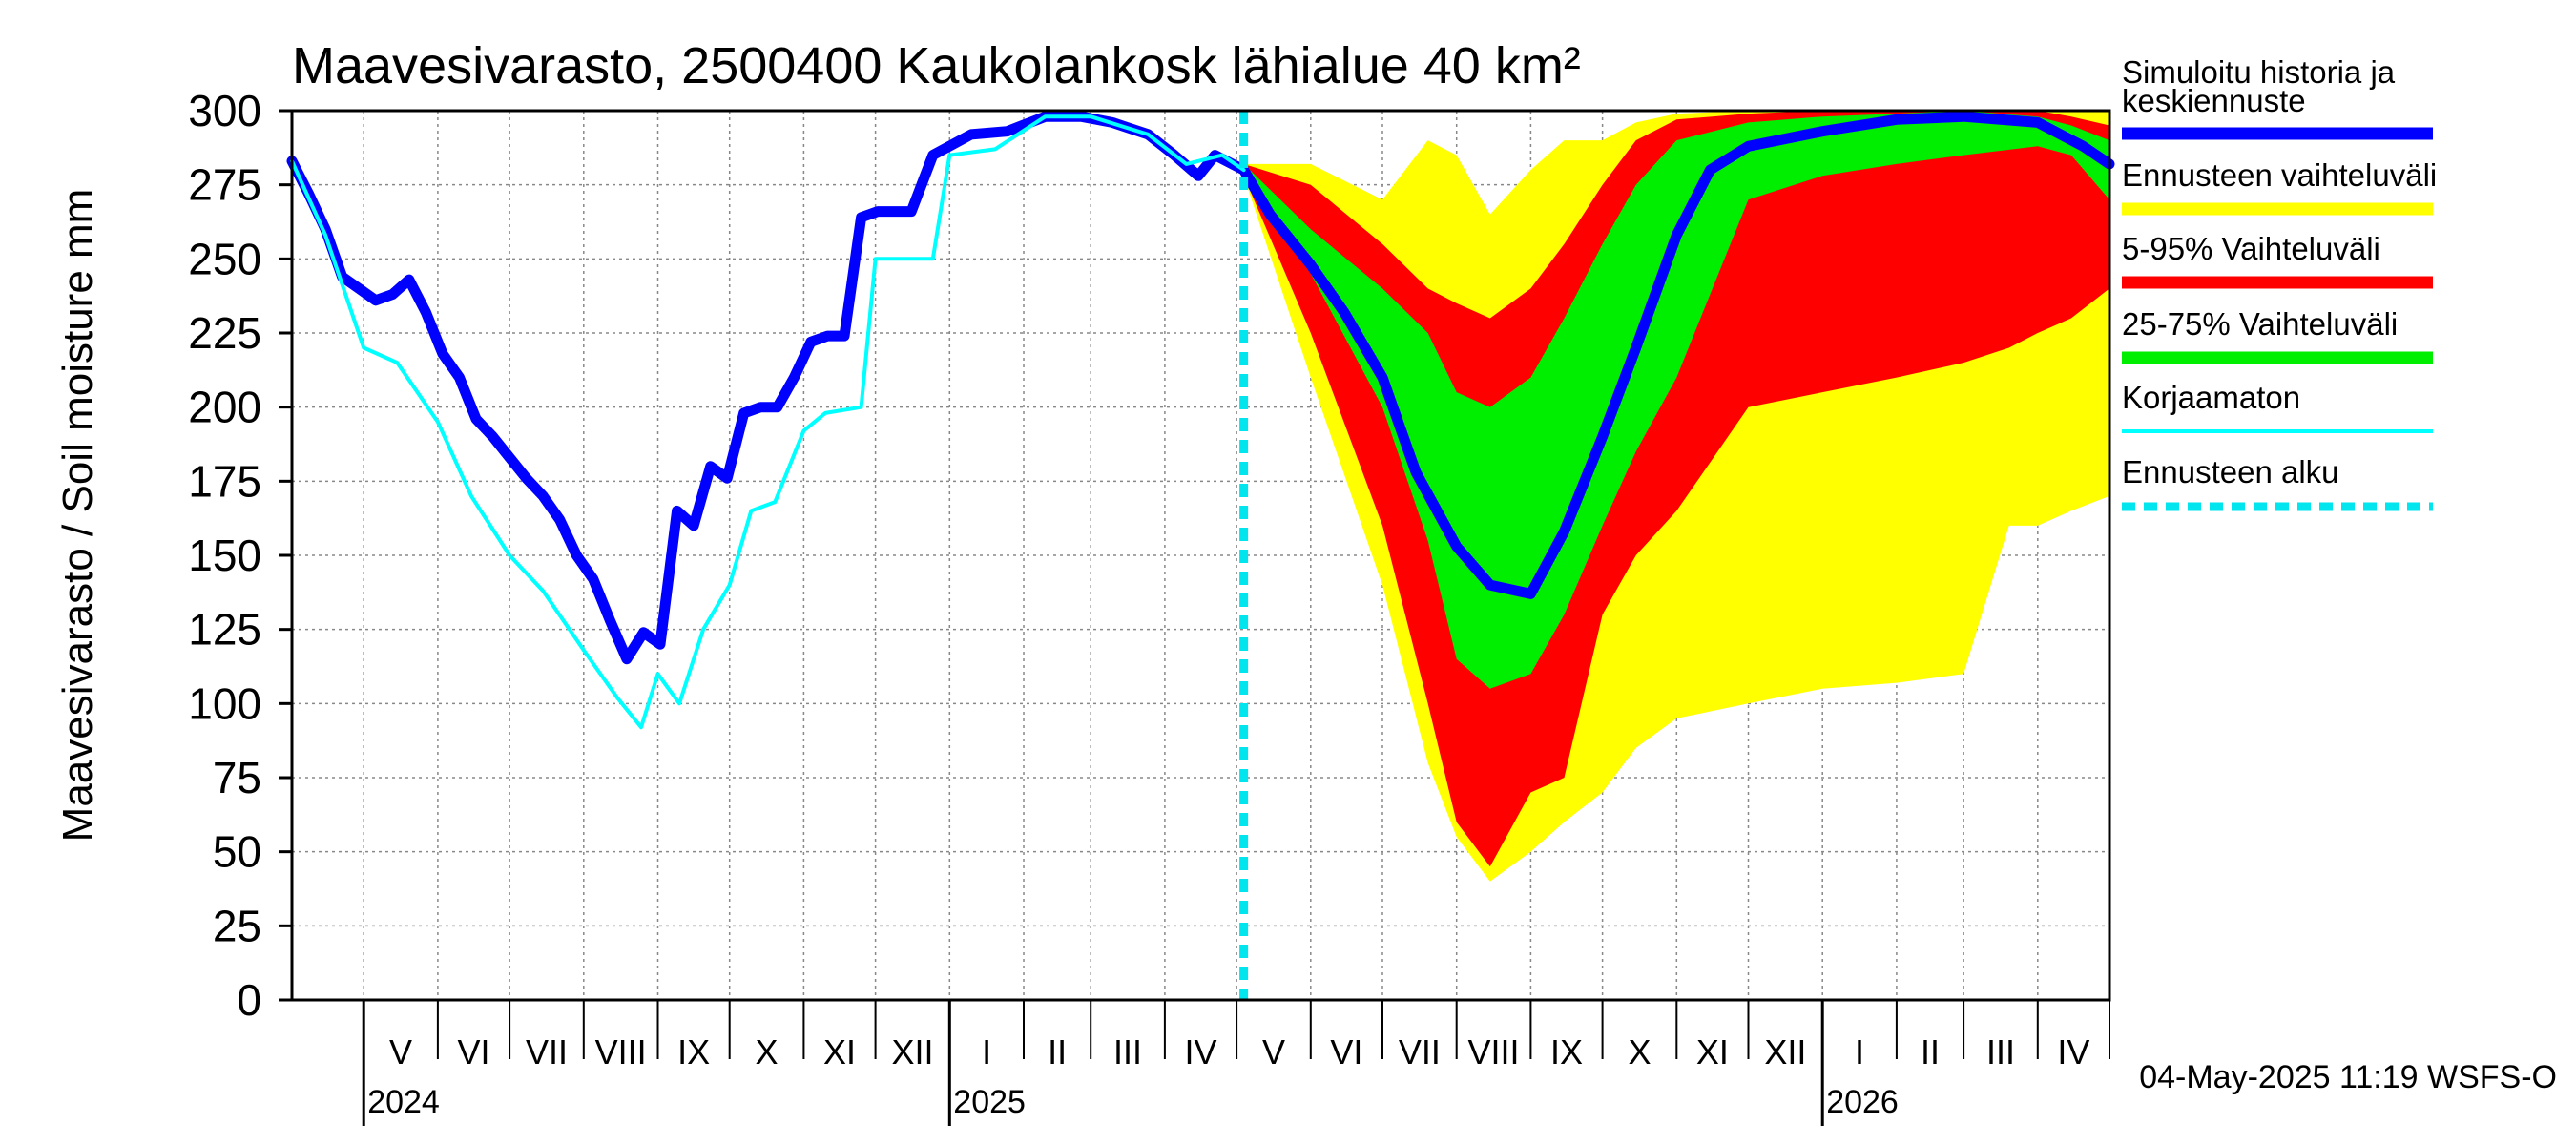 The width and height of the screenshot is (2576, 1145). Describe the element at coordinates (2211, 397) in the screenshot. I see `legend-label: Korjaamaton` at that location.